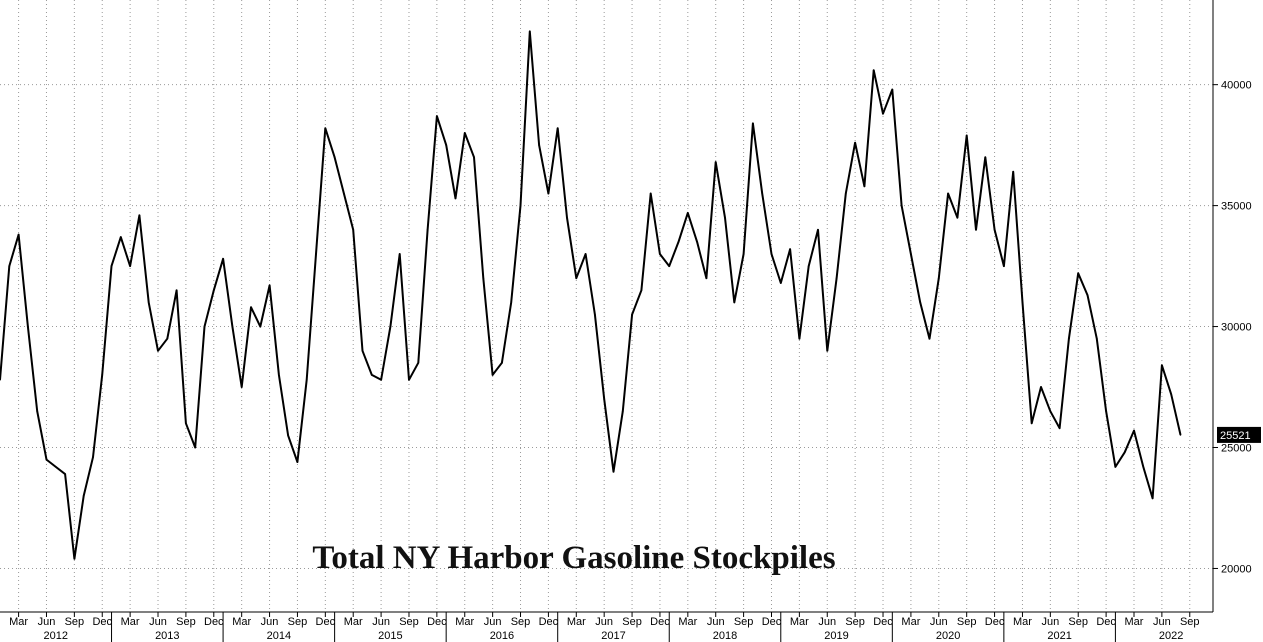 This screenshot has height=642, width=1263. I want to click on x-year-label: 2014, so click(279, 636).